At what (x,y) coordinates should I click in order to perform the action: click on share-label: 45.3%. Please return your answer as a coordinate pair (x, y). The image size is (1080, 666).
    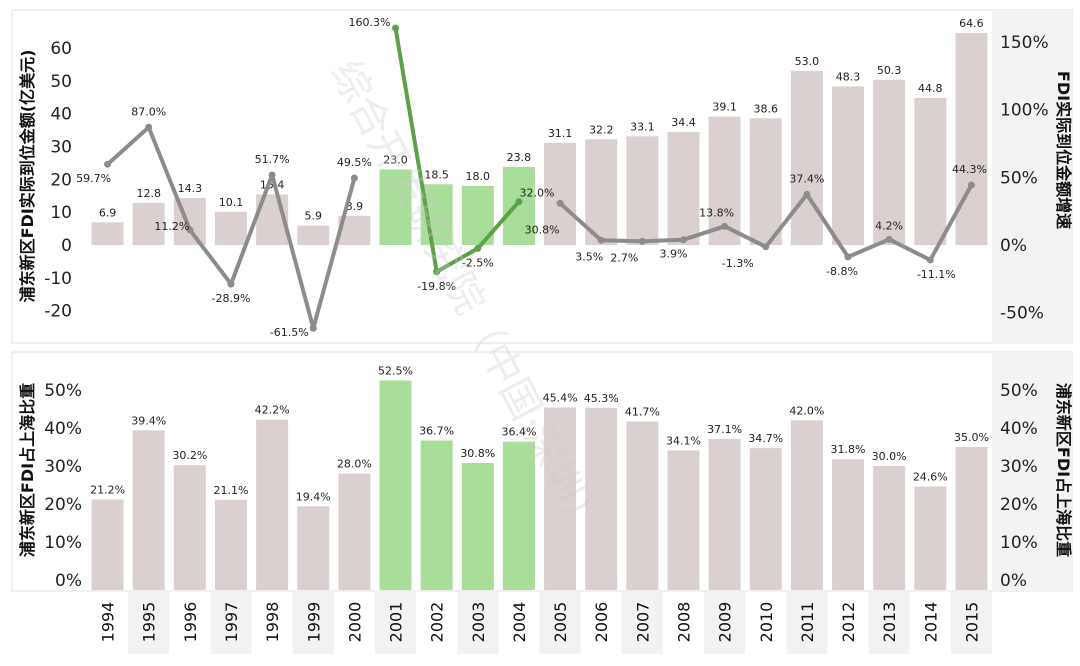
    Looking at the image, I should click on (601, 398).